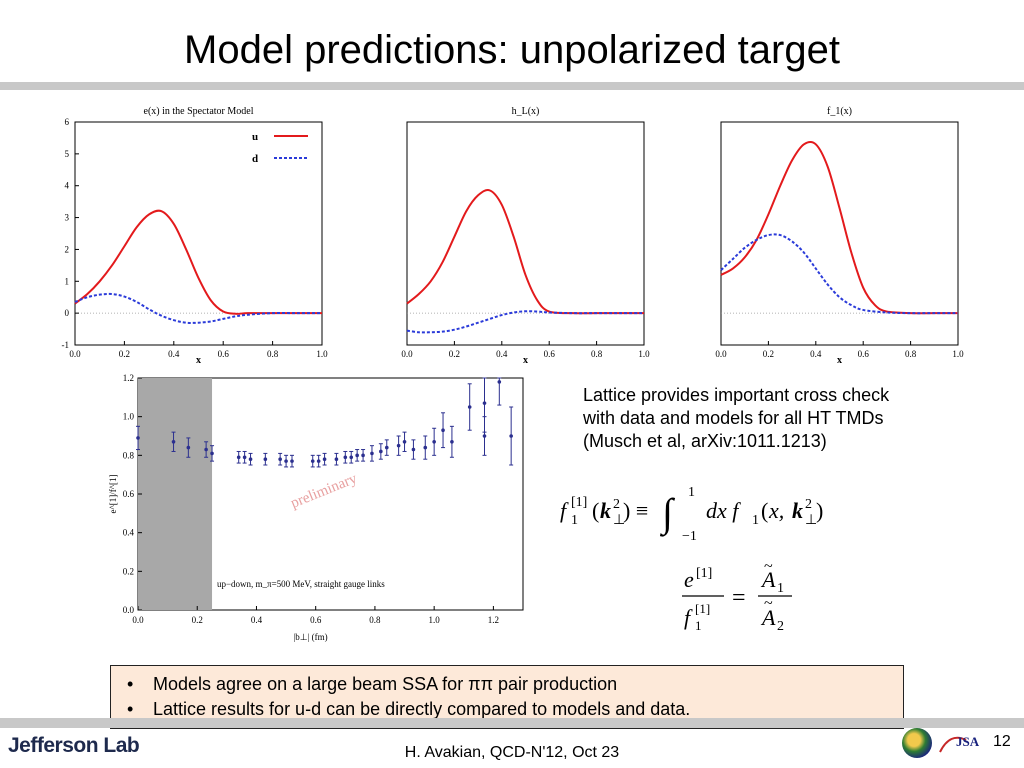 This screenshot has height=768, width=1024. I want to click on y-axis-label: e^[1]/f^[1], so click(113, 494).